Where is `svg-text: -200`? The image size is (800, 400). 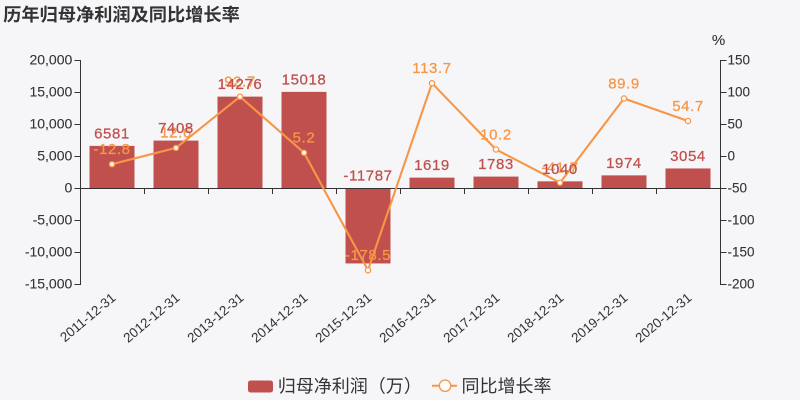 svg-text: -200 is located at coordinates (741, 284).